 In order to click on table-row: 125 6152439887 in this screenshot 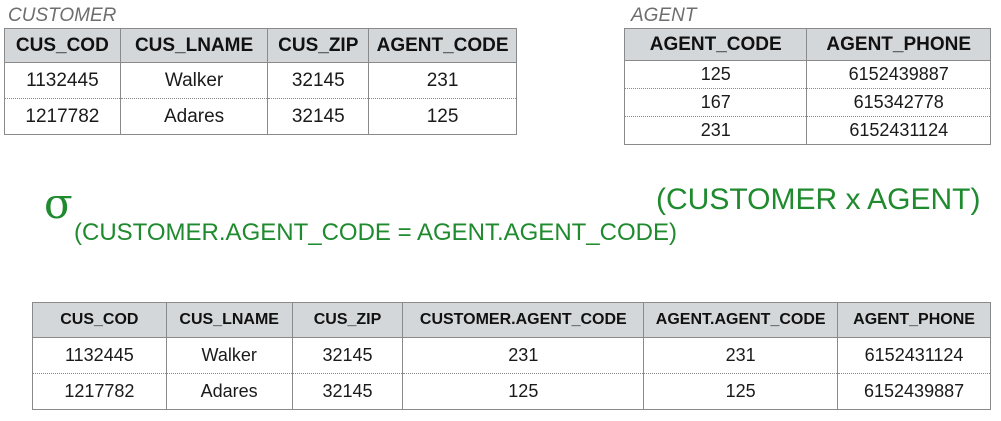, I will do `click(807, 74)`.